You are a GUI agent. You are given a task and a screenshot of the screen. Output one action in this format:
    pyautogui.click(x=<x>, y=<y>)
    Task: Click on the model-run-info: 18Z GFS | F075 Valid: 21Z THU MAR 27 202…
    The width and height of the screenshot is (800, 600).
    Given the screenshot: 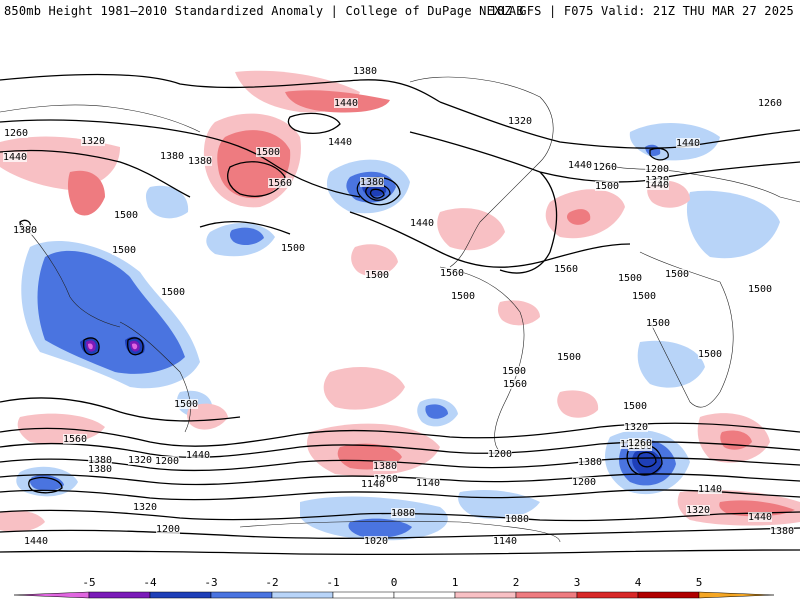 What is the action you would take?
    pyautogui.click(x=641, y=11)
    